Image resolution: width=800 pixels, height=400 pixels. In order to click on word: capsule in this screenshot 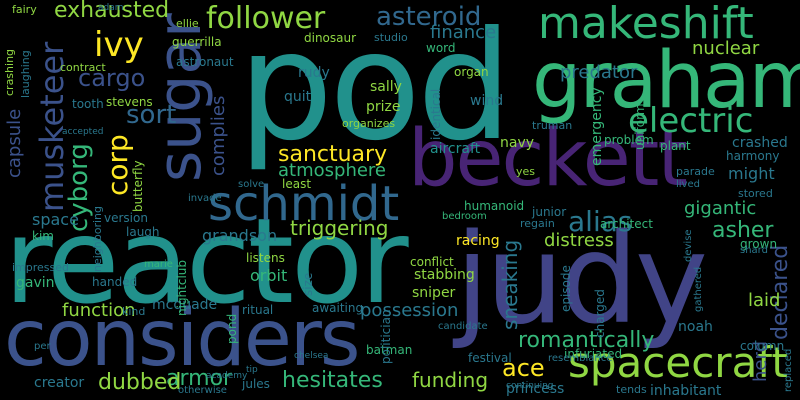, I will do `click(14, 143)`.